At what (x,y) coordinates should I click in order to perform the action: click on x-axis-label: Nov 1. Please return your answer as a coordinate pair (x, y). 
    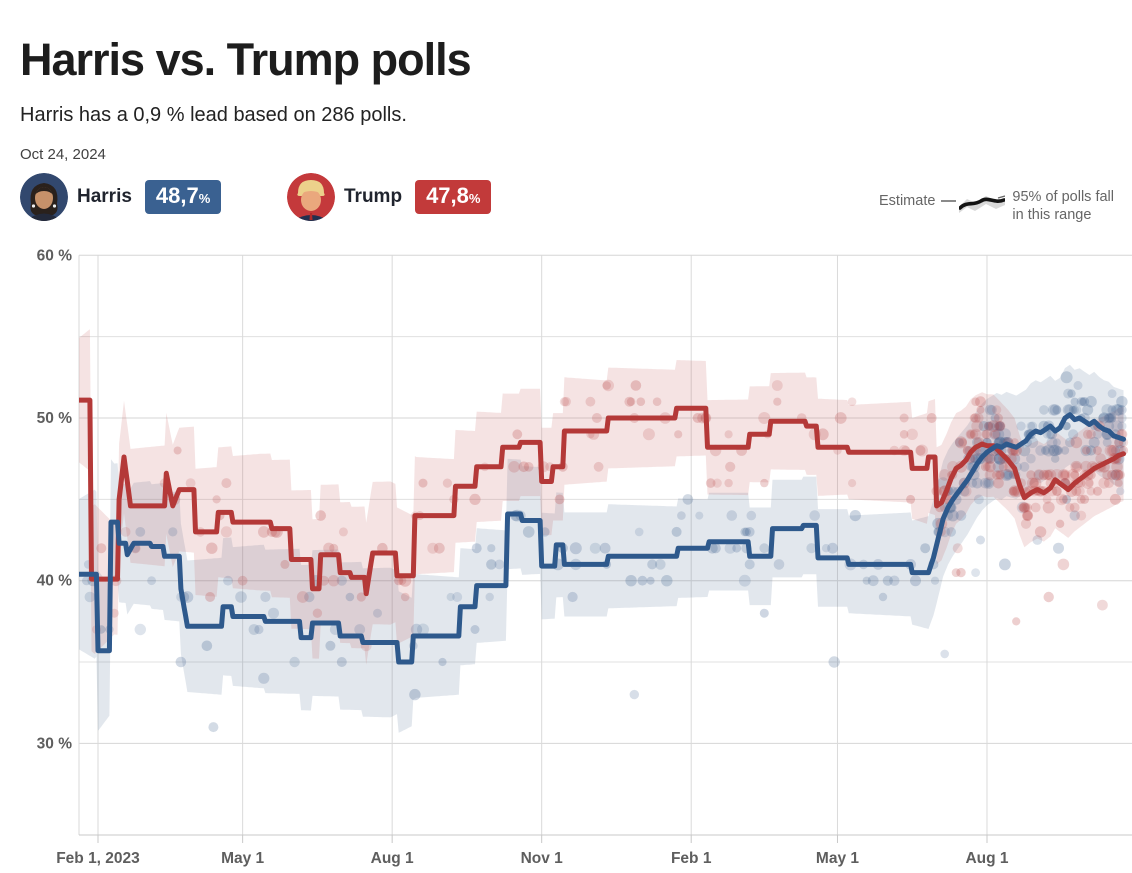
    Looking at the image, I should click on (542, 858).